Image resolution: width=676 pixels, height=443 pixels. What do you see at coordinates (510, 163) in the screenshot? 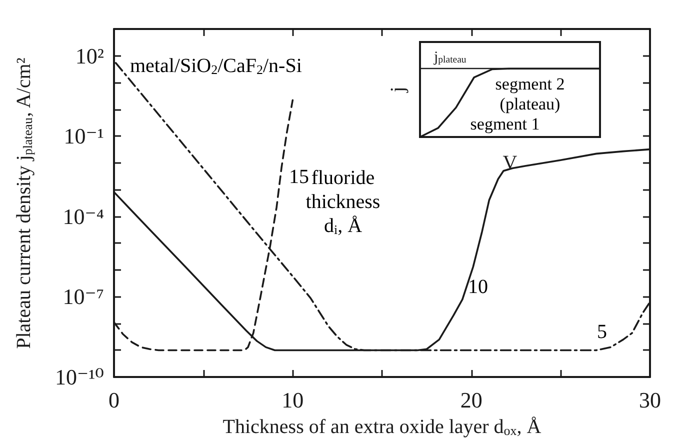
I see `x-axis-title: V` at bounding box center [510, 163].